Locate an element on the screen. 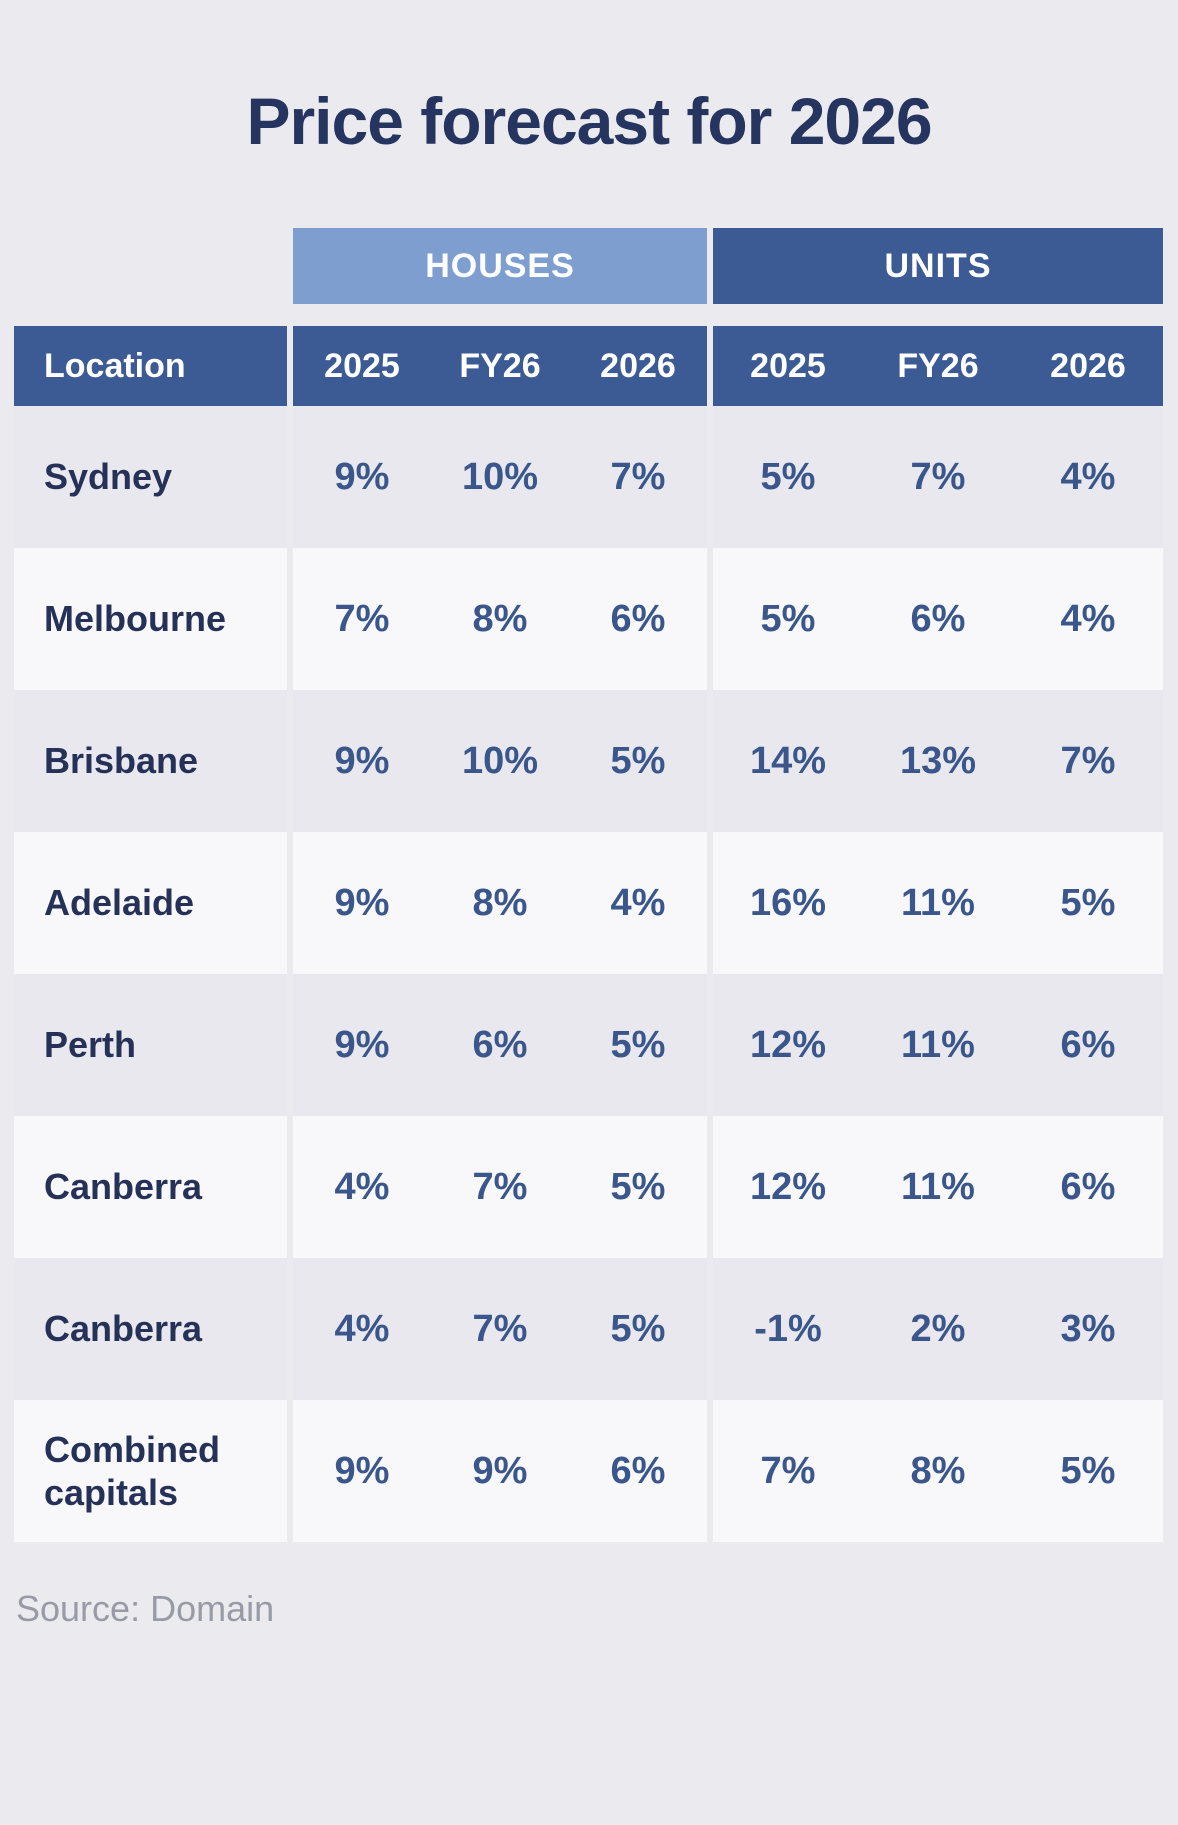 This screenshot has width=1178, height=1825. location-cell: Combined capitals is located at coordinates (150, 1471).